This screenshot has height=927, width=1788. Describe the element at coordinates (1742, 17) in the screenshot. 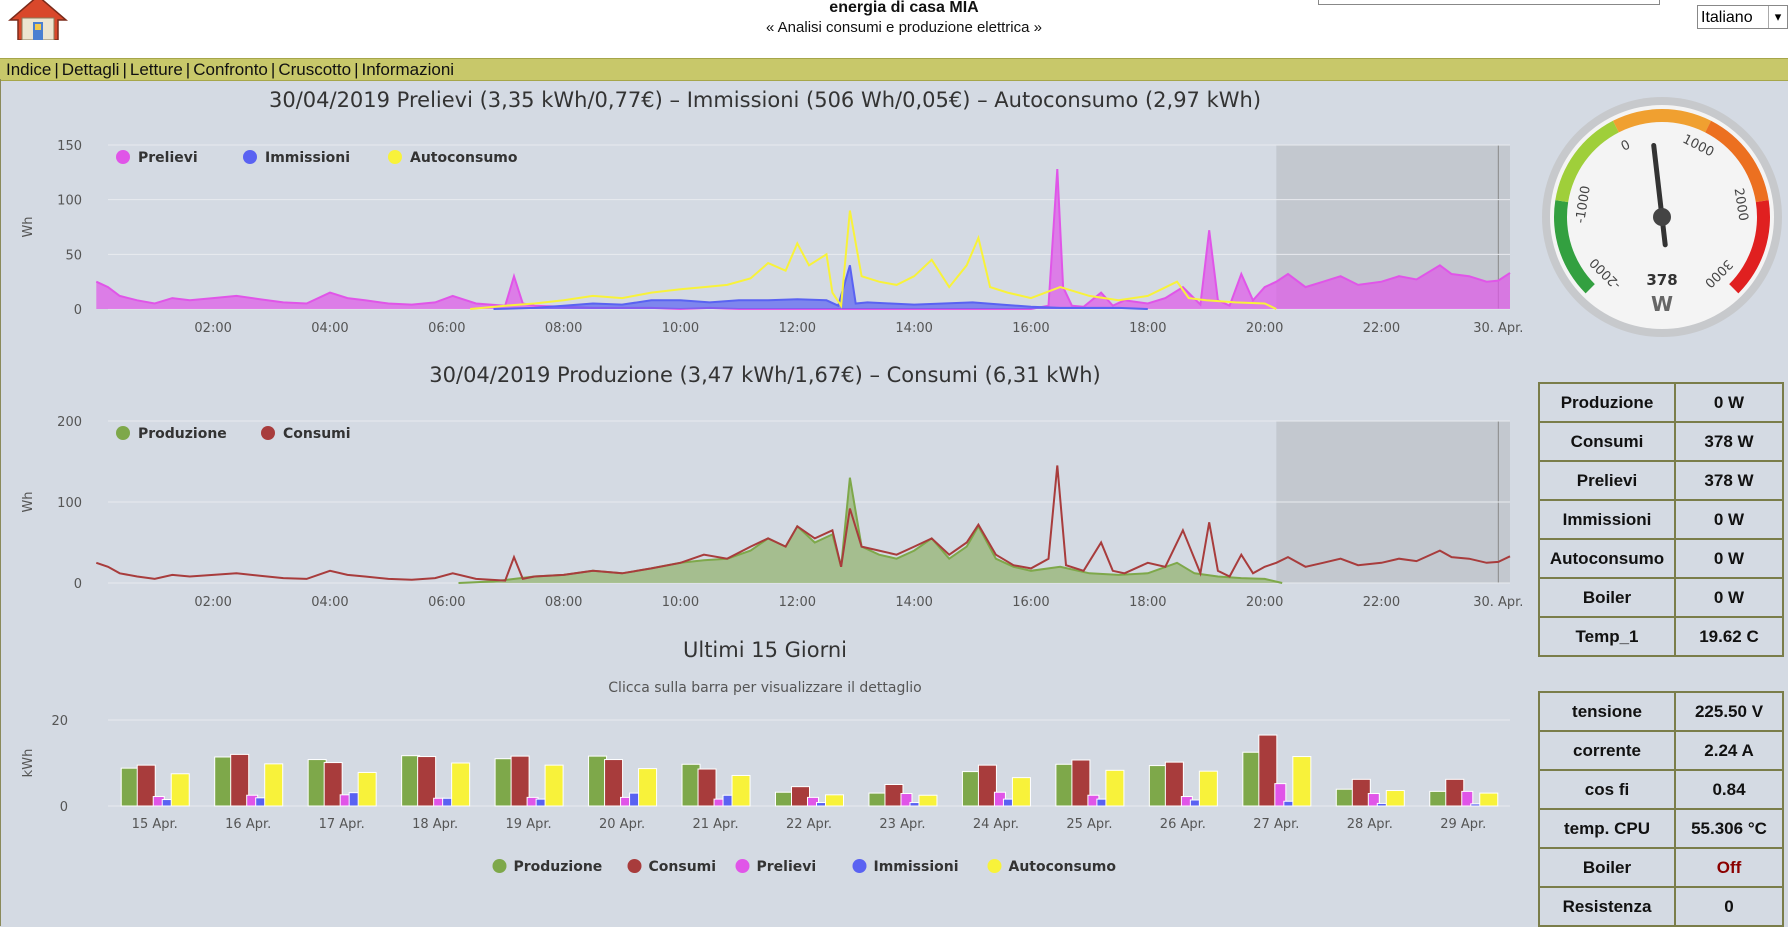

I see `language-select: Italiano ▾` at that location.